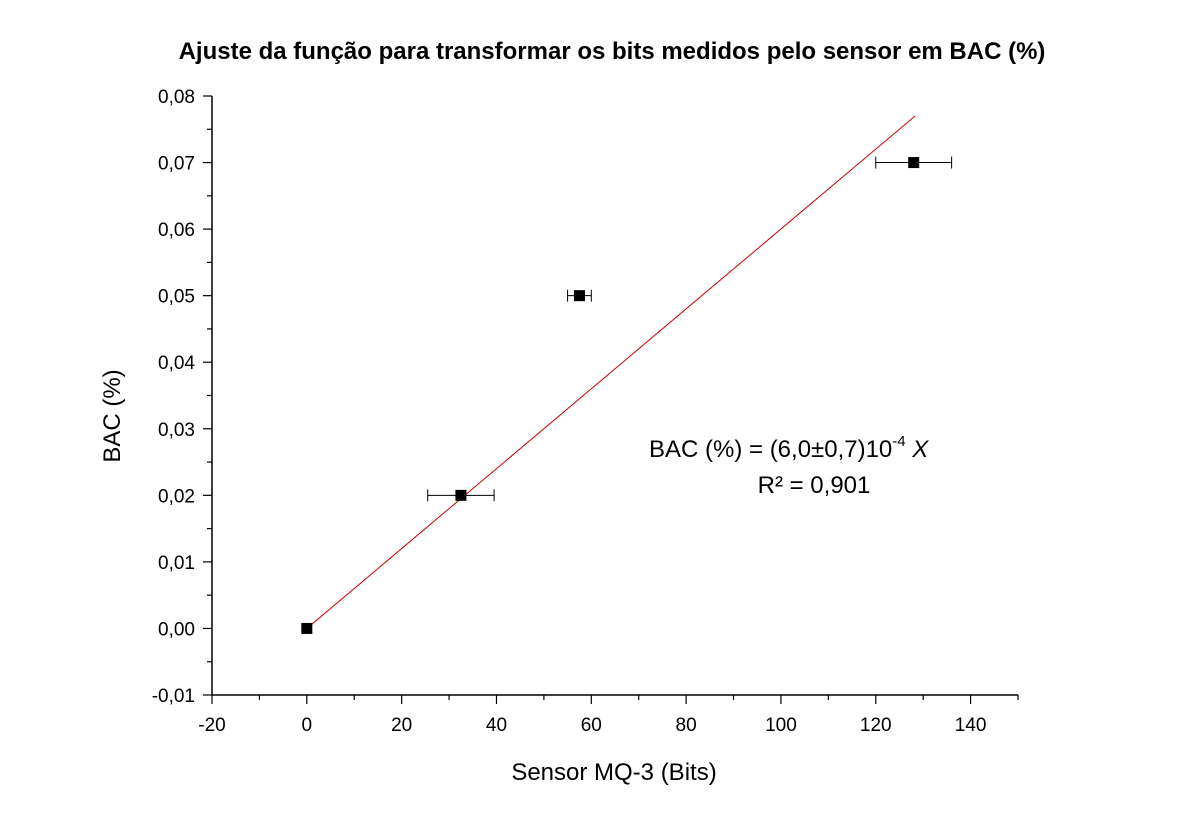 The width and height of the screenshot is (1181, 840). Describe the element at coordinates (176, 430) in the screenshot. I see `y-tick-label: 0,03` at that location.